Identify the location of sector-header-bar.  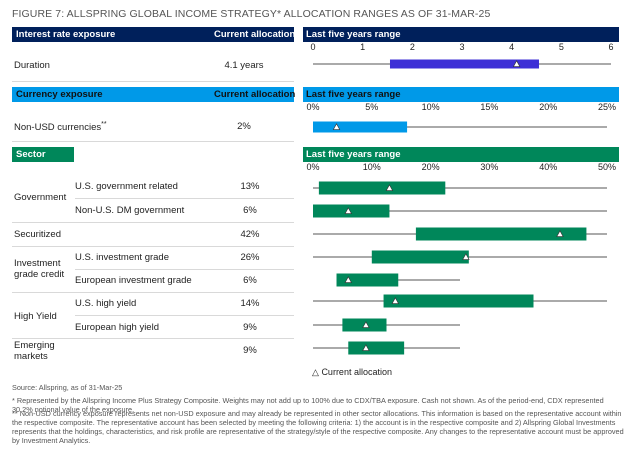
(43, 154).